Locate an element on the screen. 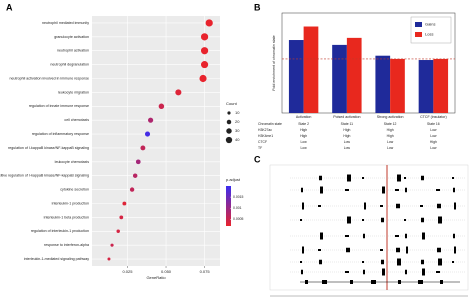 The image size is (474, 305). x-axis-label: GeneRatio is located at coordinates (156, 277).